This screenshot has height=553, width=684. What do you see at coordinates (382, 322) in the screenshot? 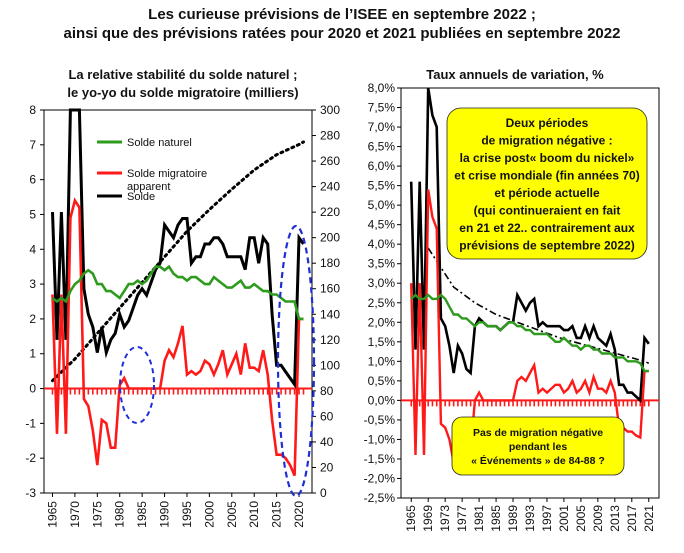
I see `right-y-tick-label: 2,0%` at bounding box center [382, 322].